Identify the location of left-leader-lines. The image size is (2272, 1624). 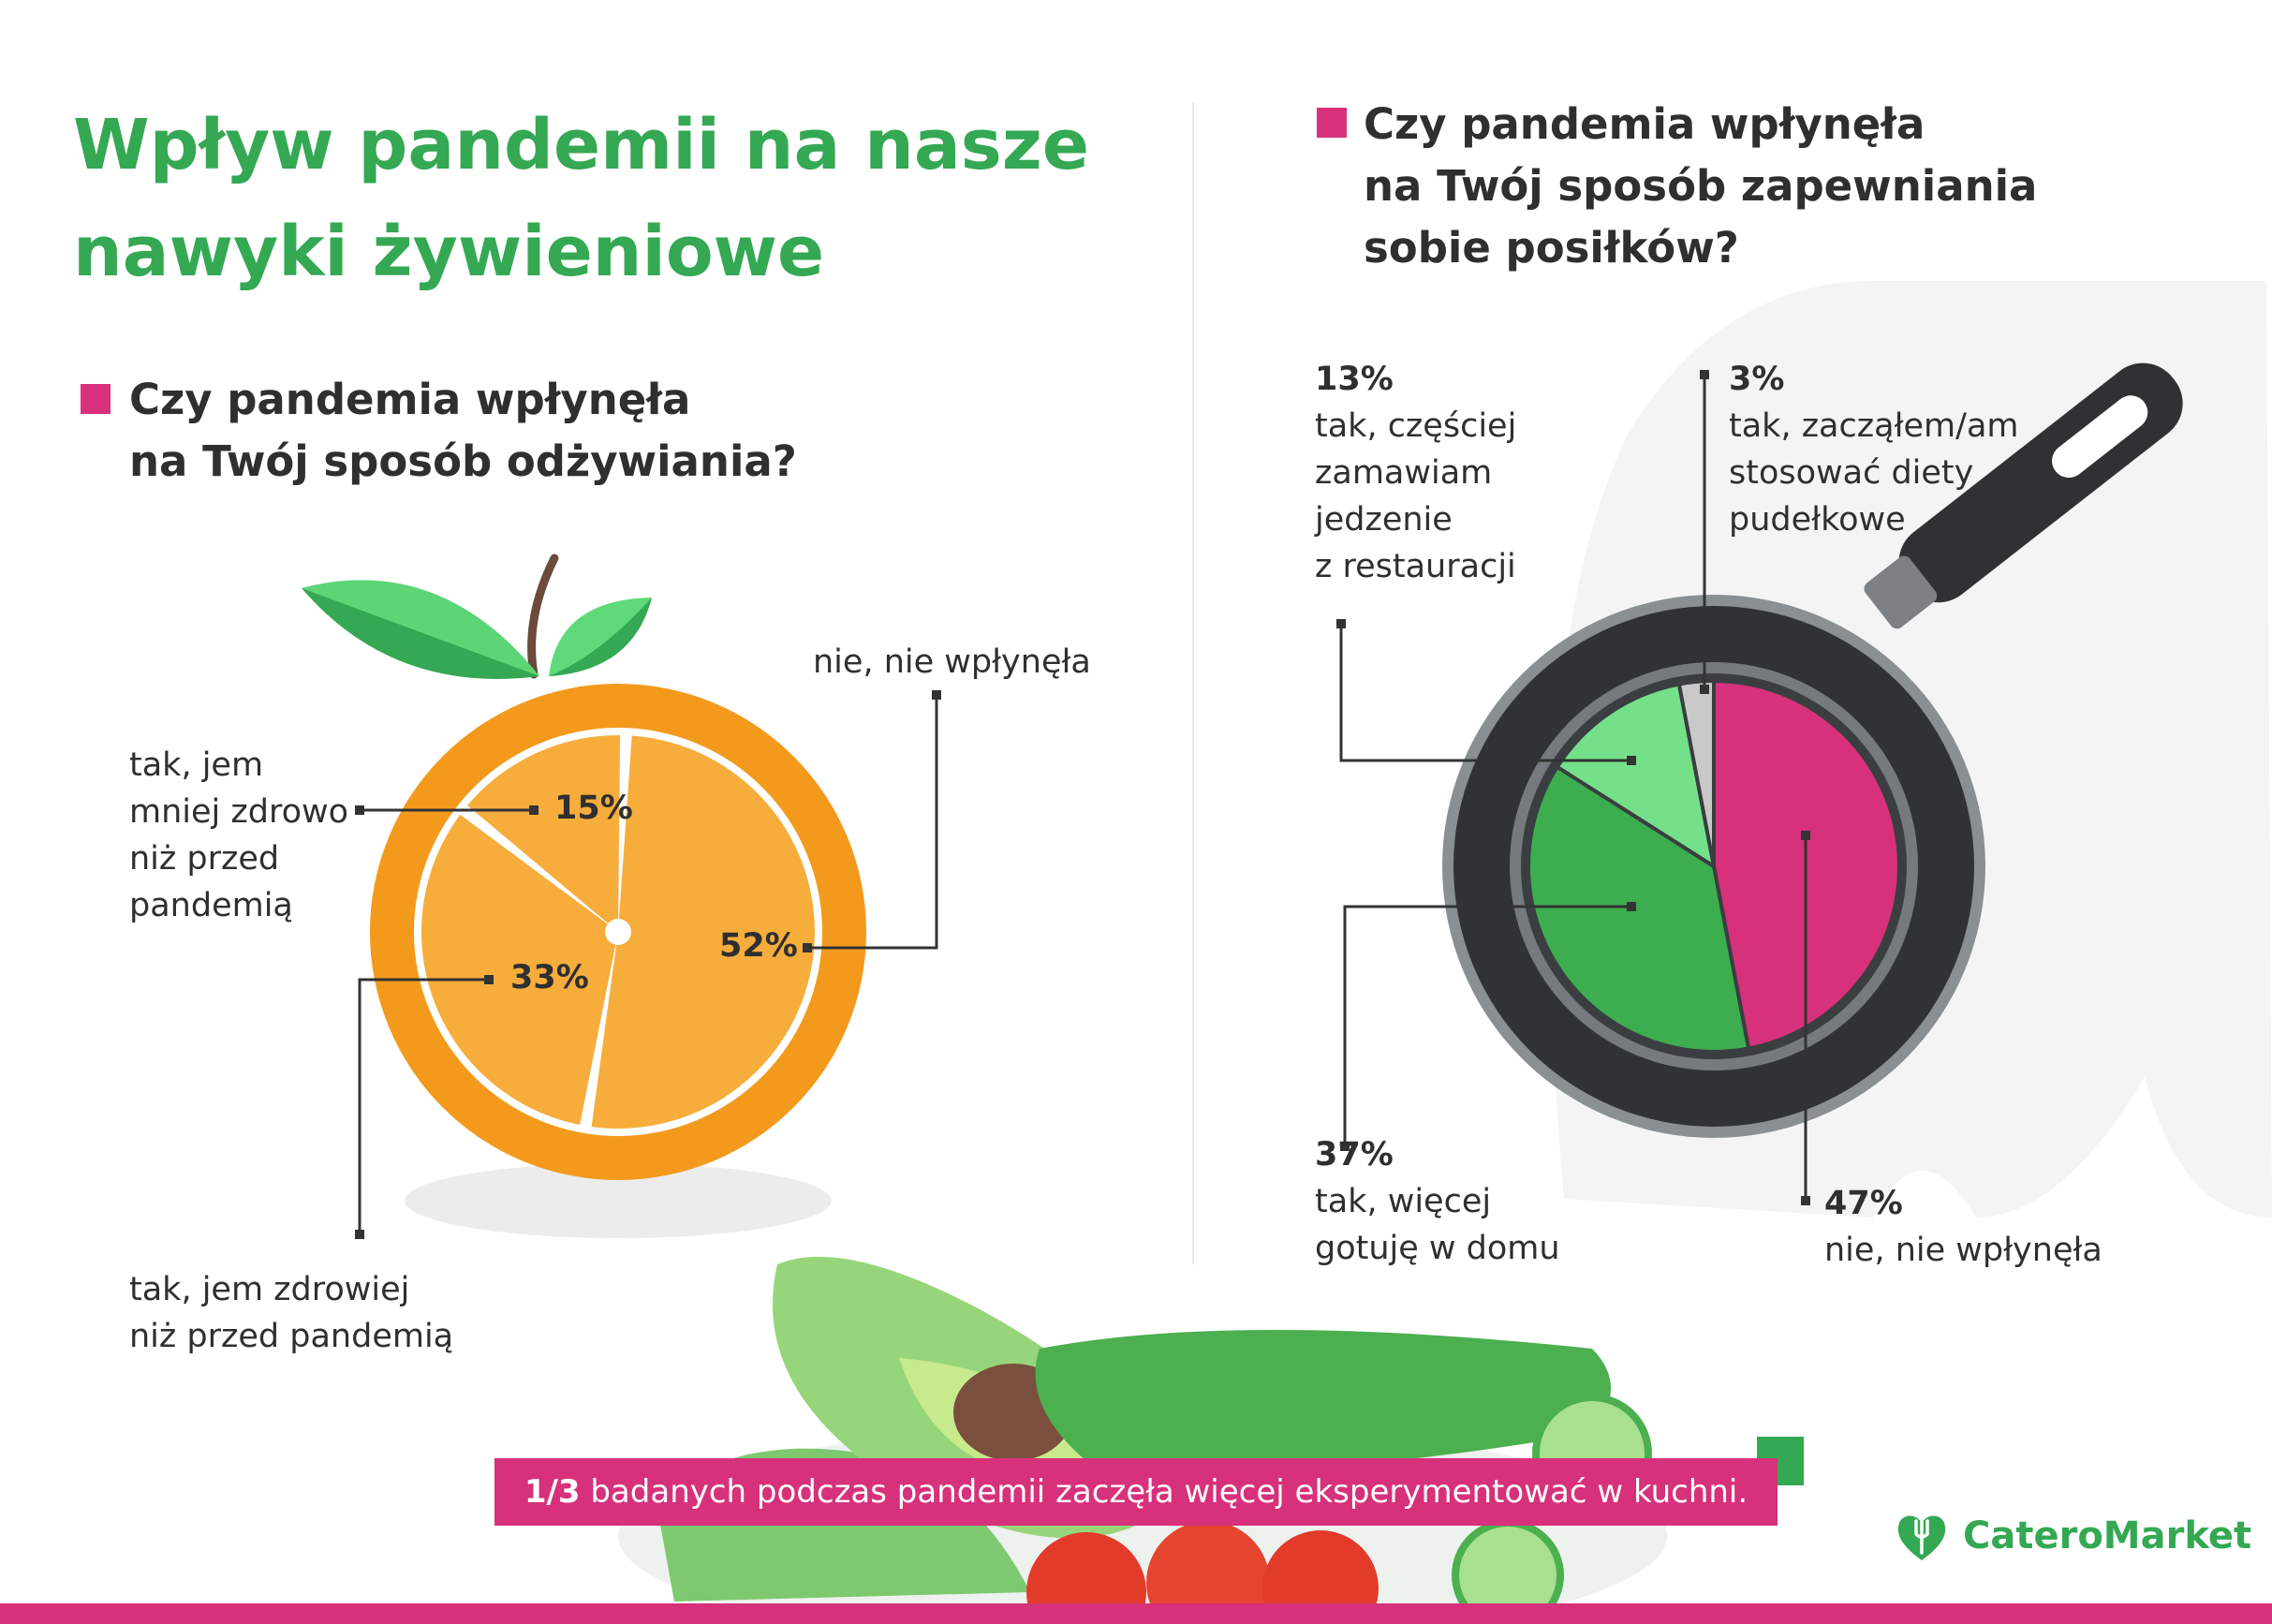
(648, 964).